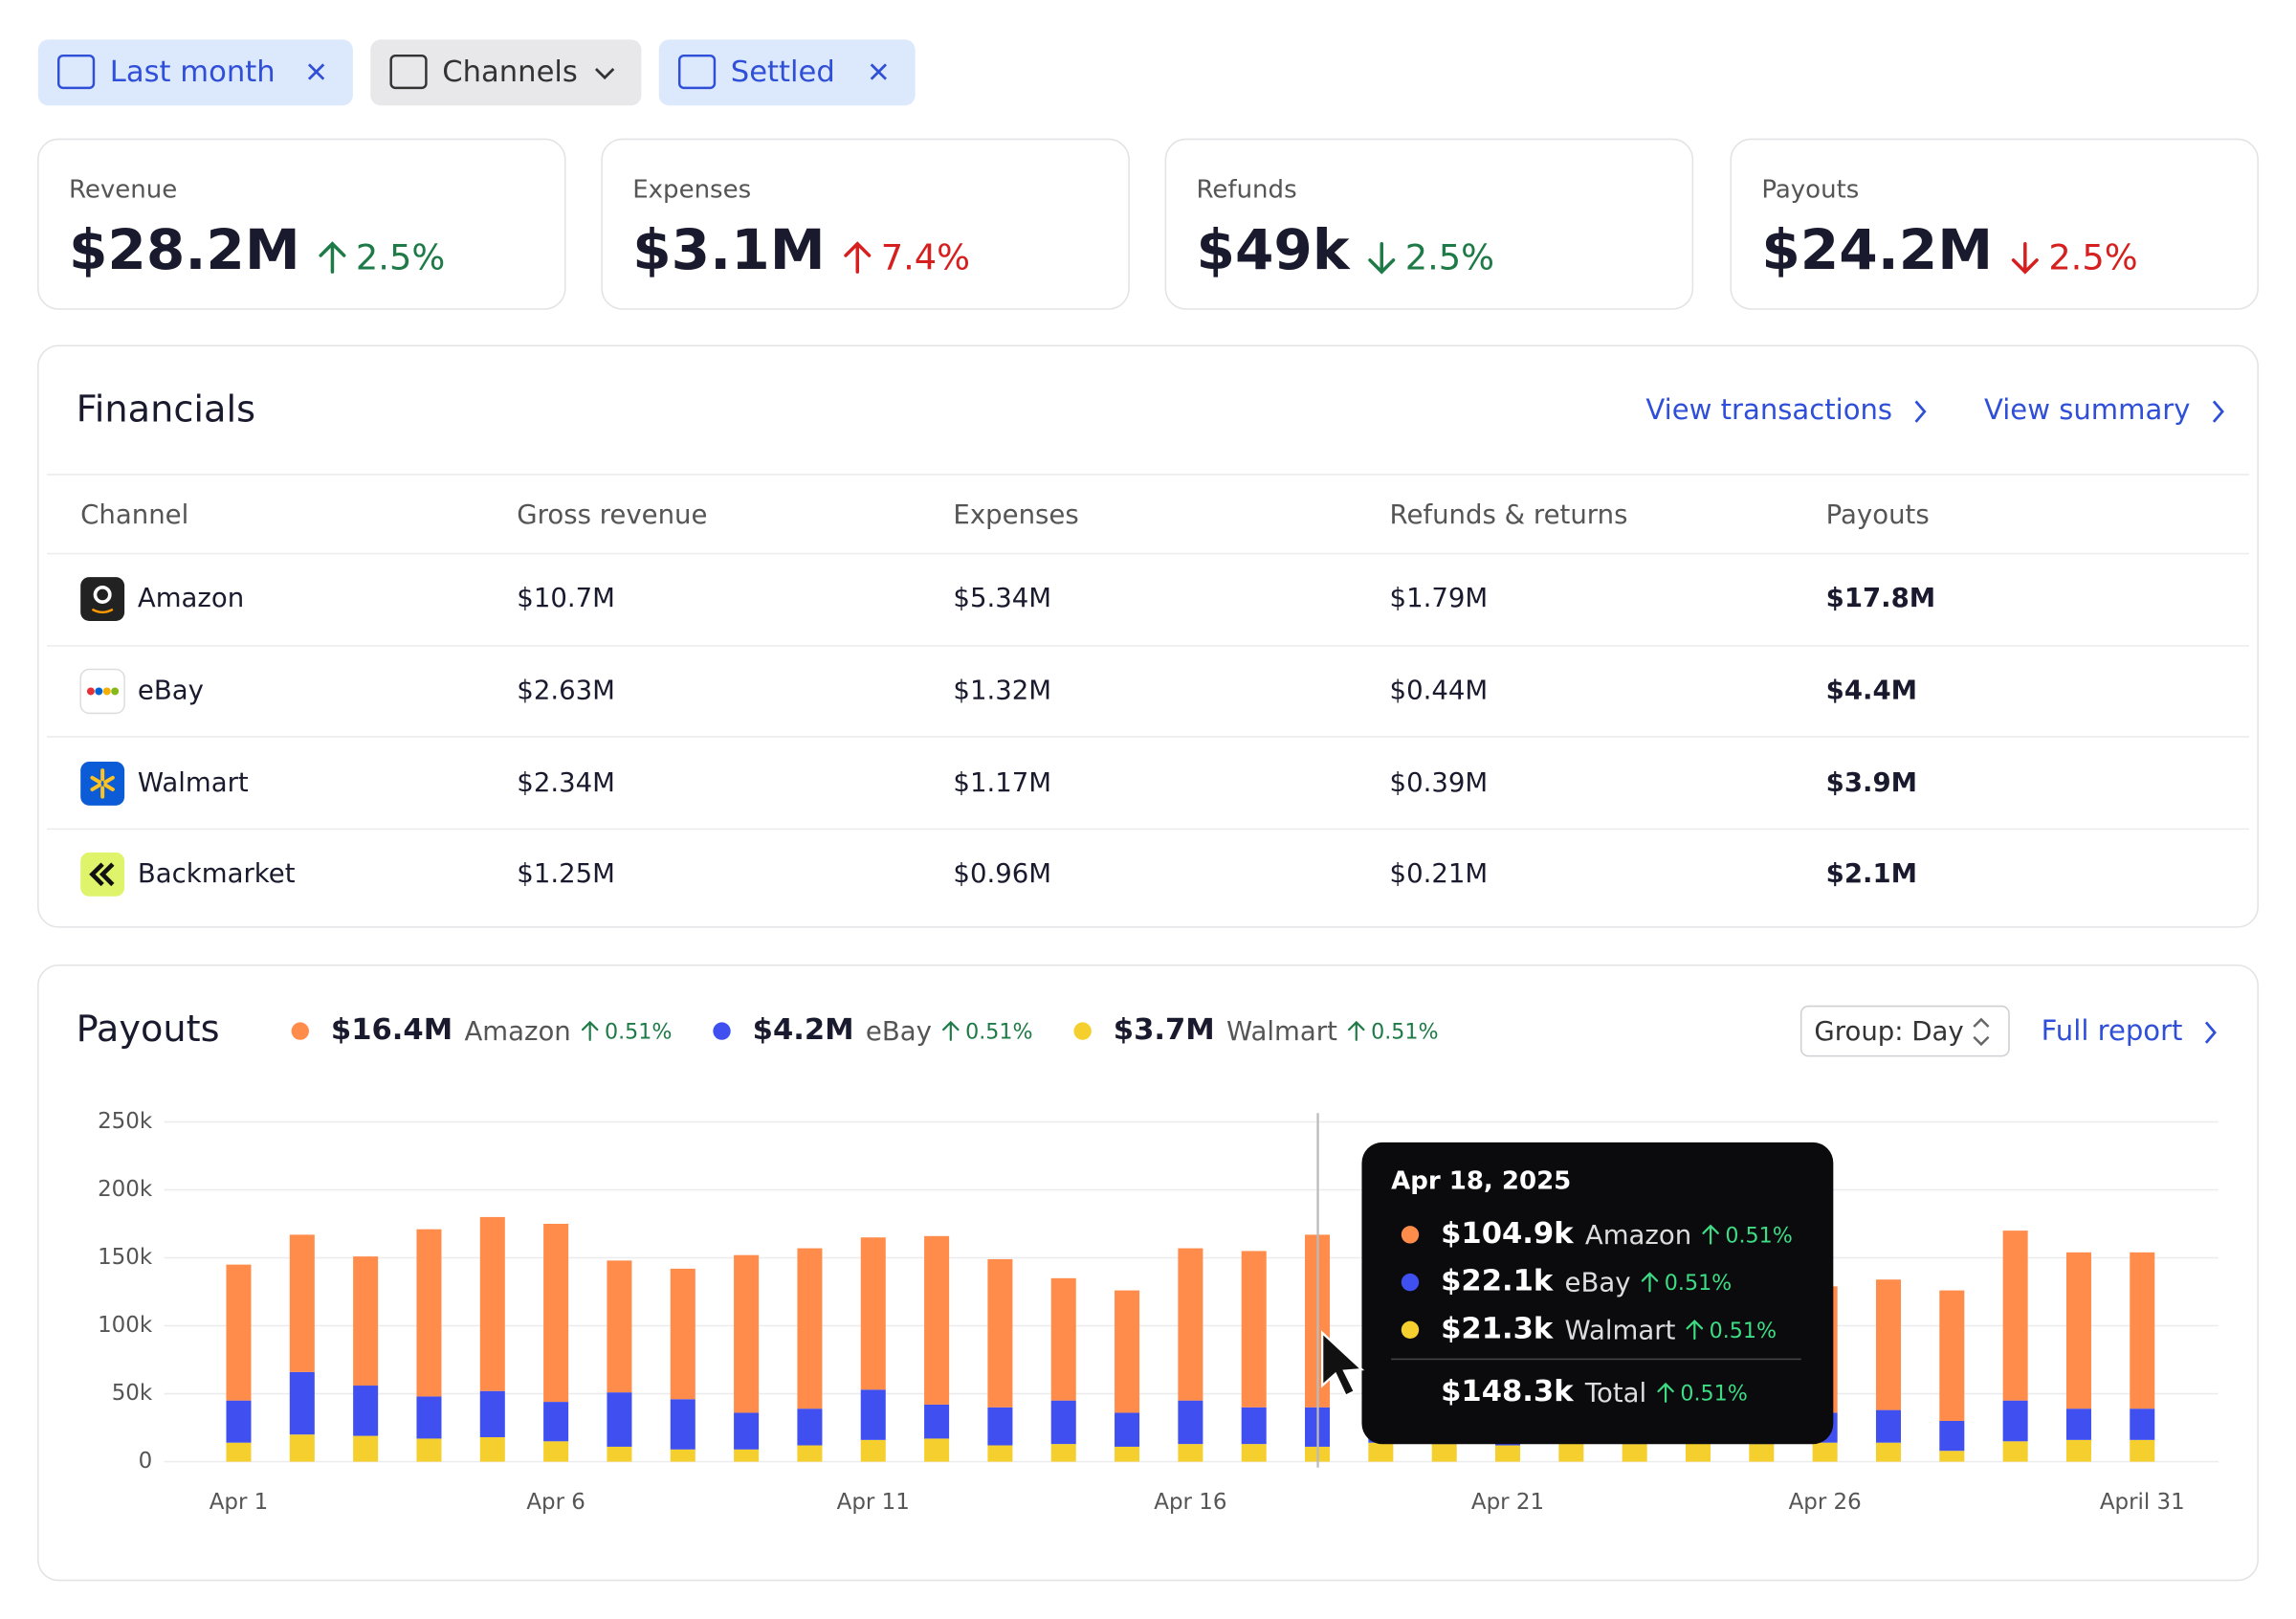 The image size is (2296, 1619). What do you see at coordinates (804, 1030) in the screenshot?
I see `legend-total: $4.2M` at bounding box center [804, 1030].